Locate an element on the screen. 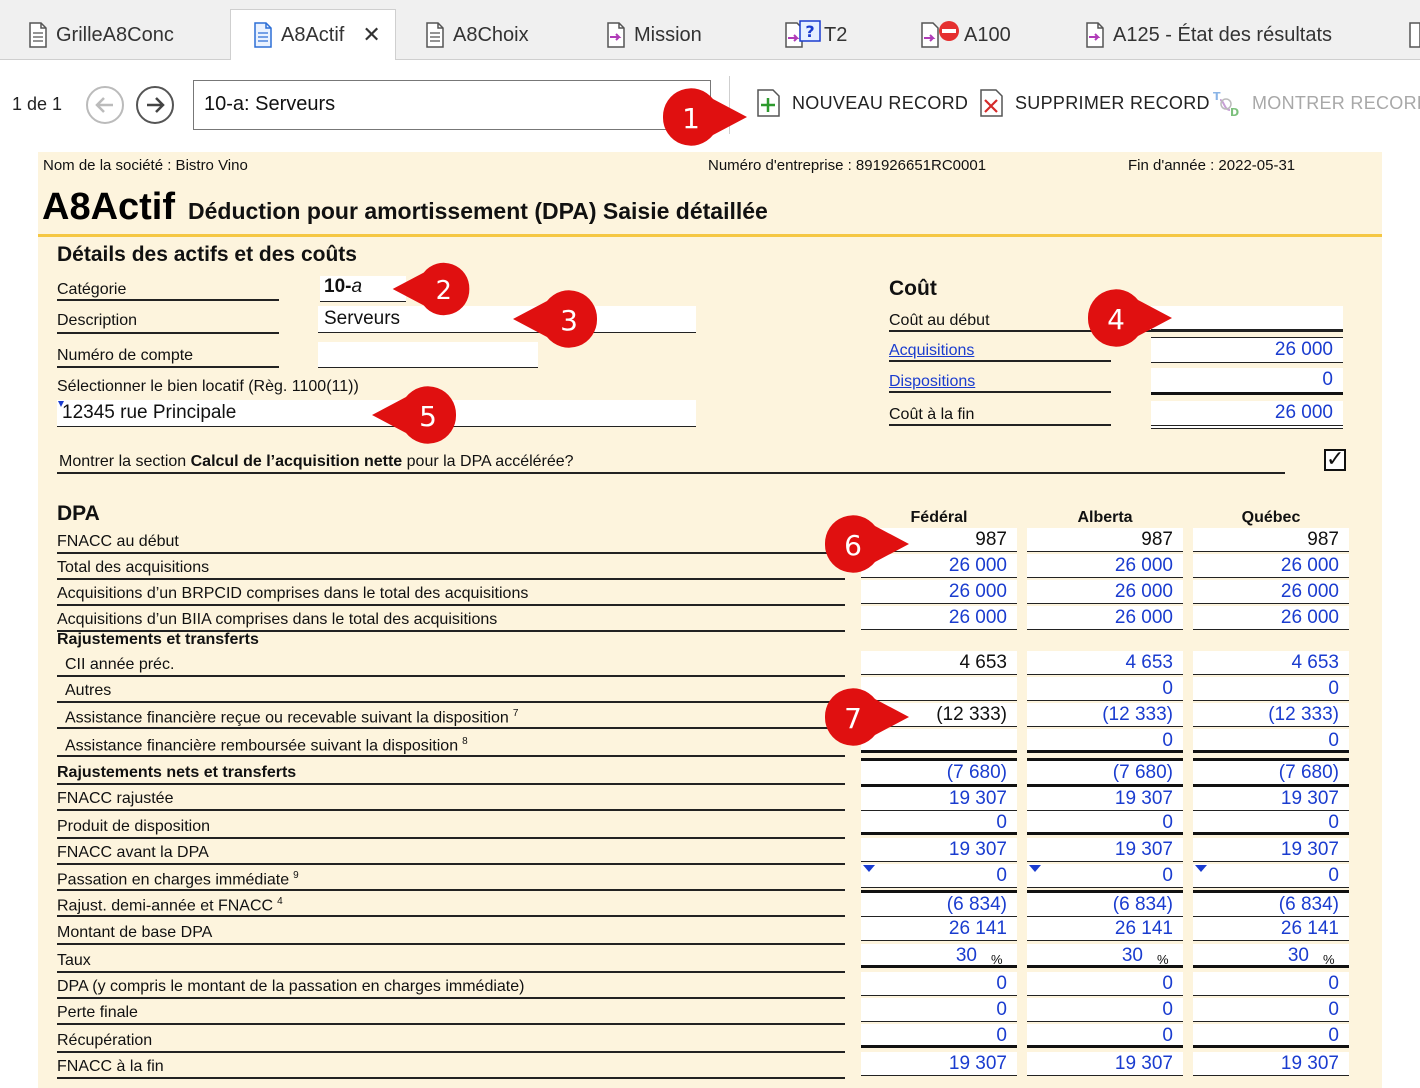  value-total-acq-quebec: 26 000 is located at coordinates (1271, 566).